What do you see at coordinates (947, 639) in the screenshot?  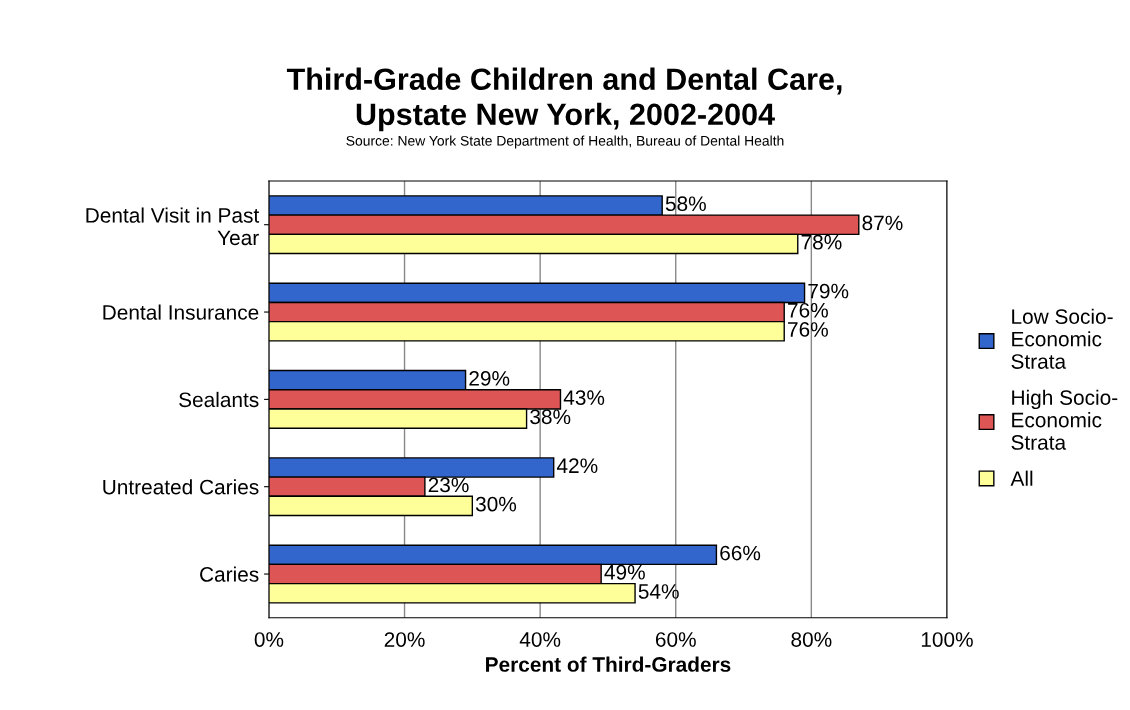 I see `x-tick-label: 100%` at bounding box center [947, 639].